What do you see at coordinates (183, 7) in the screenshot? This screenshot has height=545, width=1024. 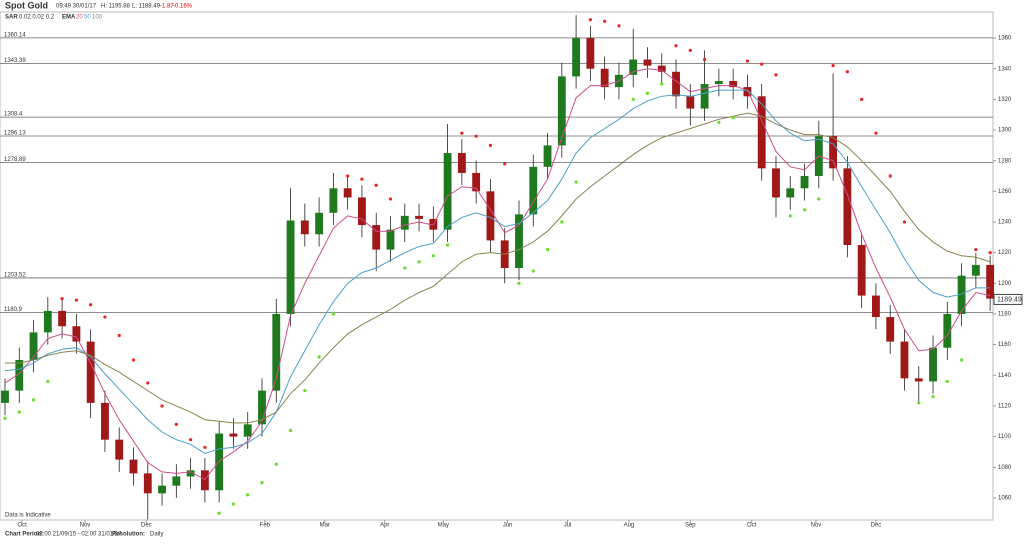 I see `change-pct: -0.16%` at bounding box center [183, 7].